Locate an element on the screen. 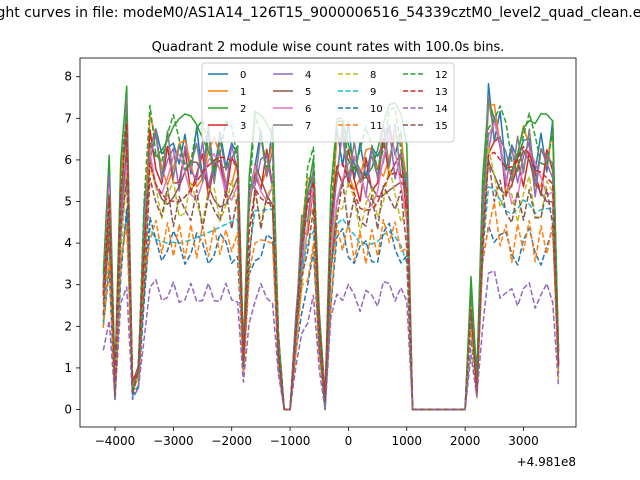 This screenshot has width=640, height=480. x-tick-label: 0 is located at coordinates (349, 441).